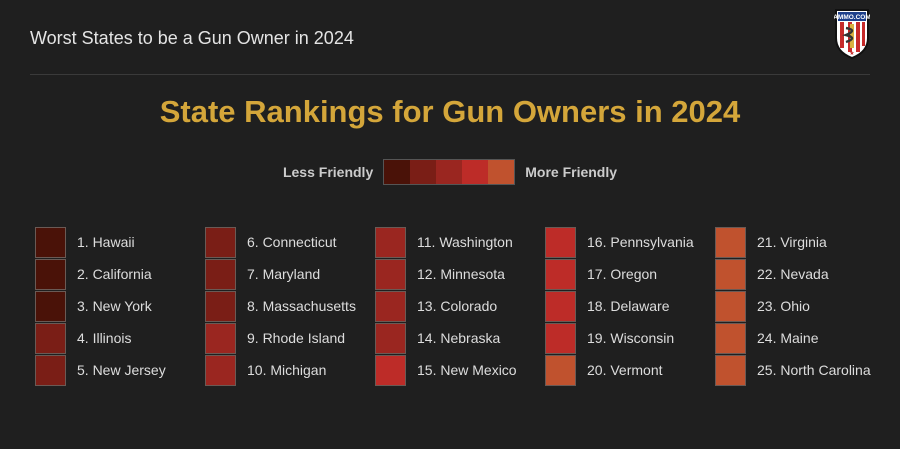  I want to click on state-label: 17. Oregon, so click(622, 274).